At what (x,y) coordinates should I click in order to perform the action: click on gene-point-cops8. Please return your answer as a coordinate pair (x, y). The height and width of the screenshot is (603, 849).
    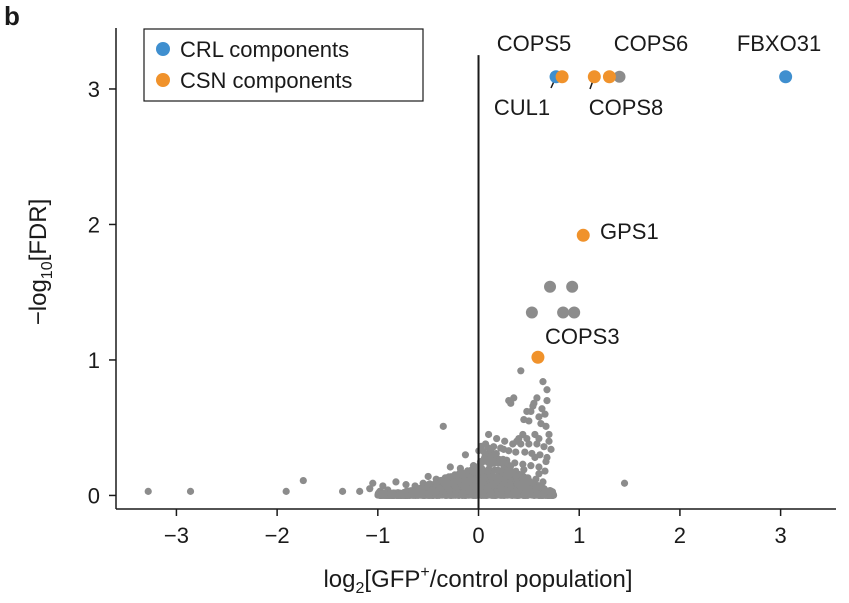
    Looking at the image, I should click on (594, 77).